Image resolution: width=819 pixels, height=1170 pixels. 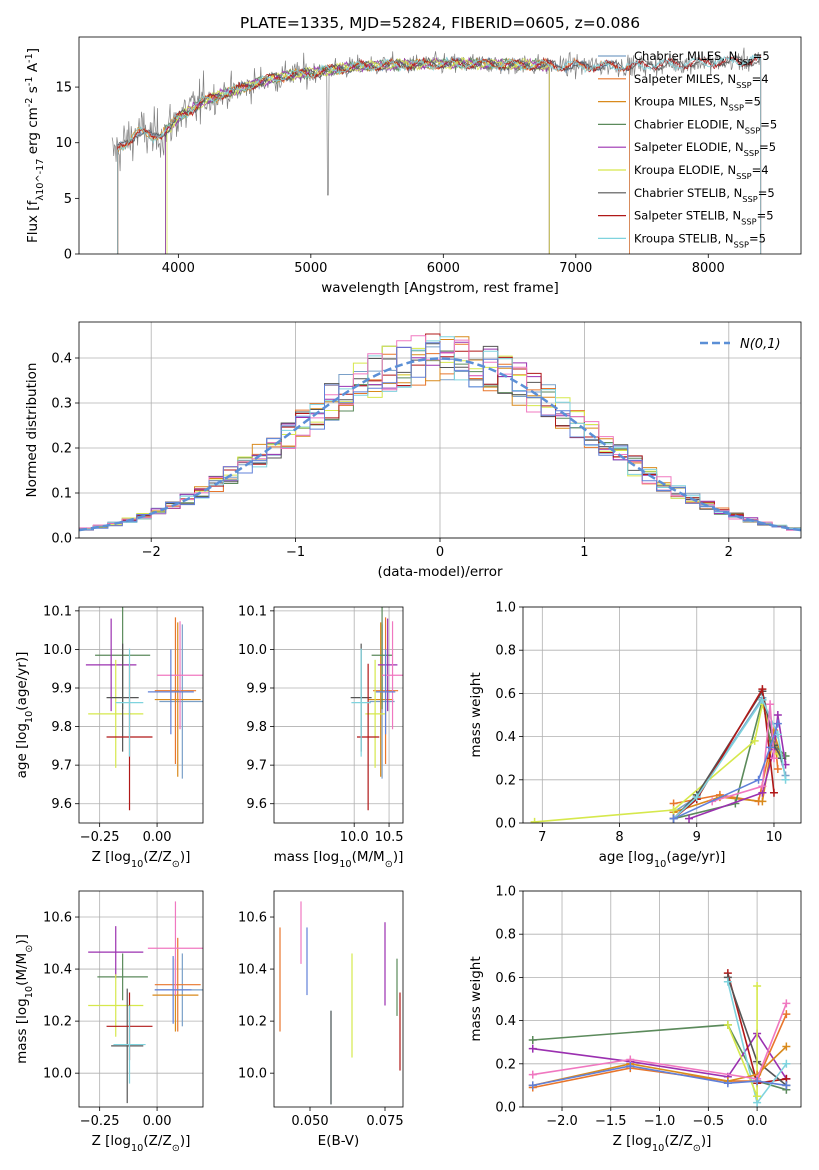 I want to click on y-tick-label: 9.8, so click(x=61, y=727).